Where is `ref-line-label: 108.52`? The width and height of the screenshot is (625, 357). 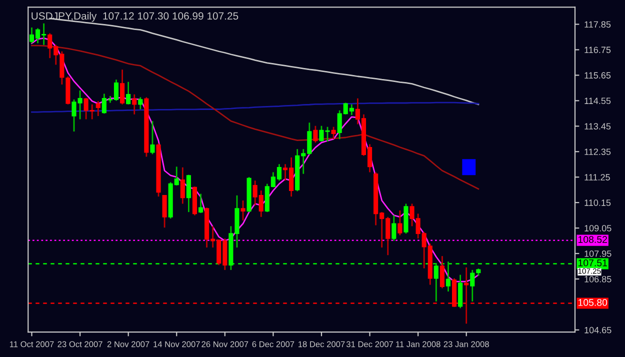 ref-line-label: 108.52 is located at coordinates (592, 239).